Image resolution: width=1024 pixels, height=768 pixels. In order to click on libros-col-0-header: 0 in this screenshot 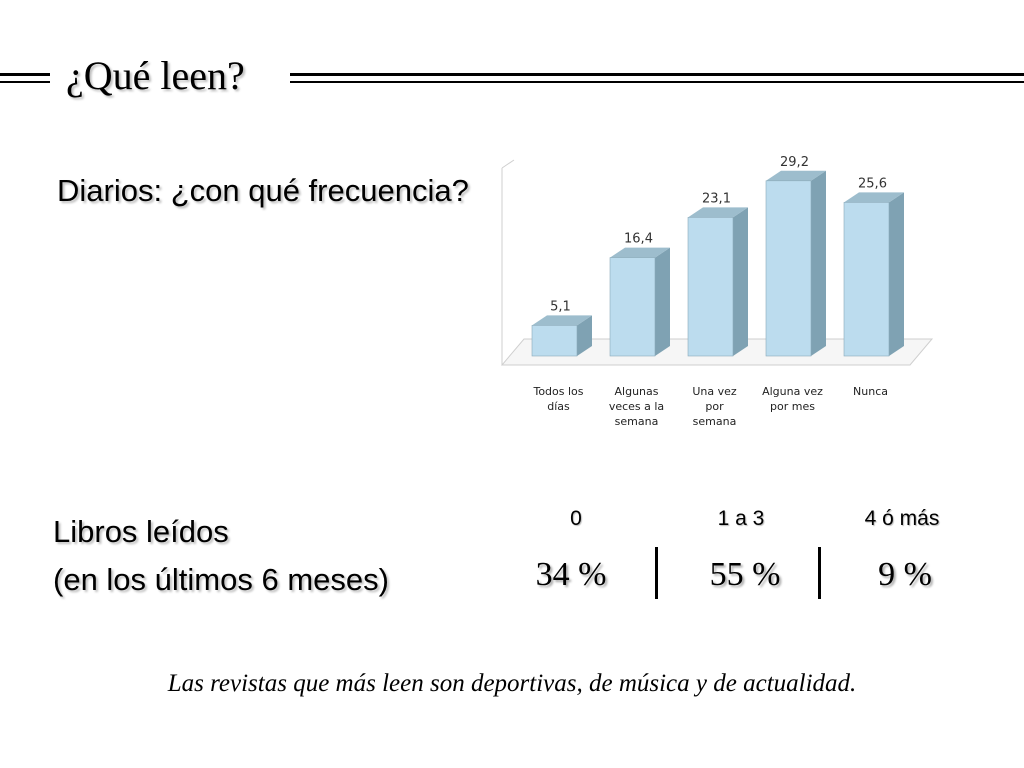, I will do `click(576, 518)`.